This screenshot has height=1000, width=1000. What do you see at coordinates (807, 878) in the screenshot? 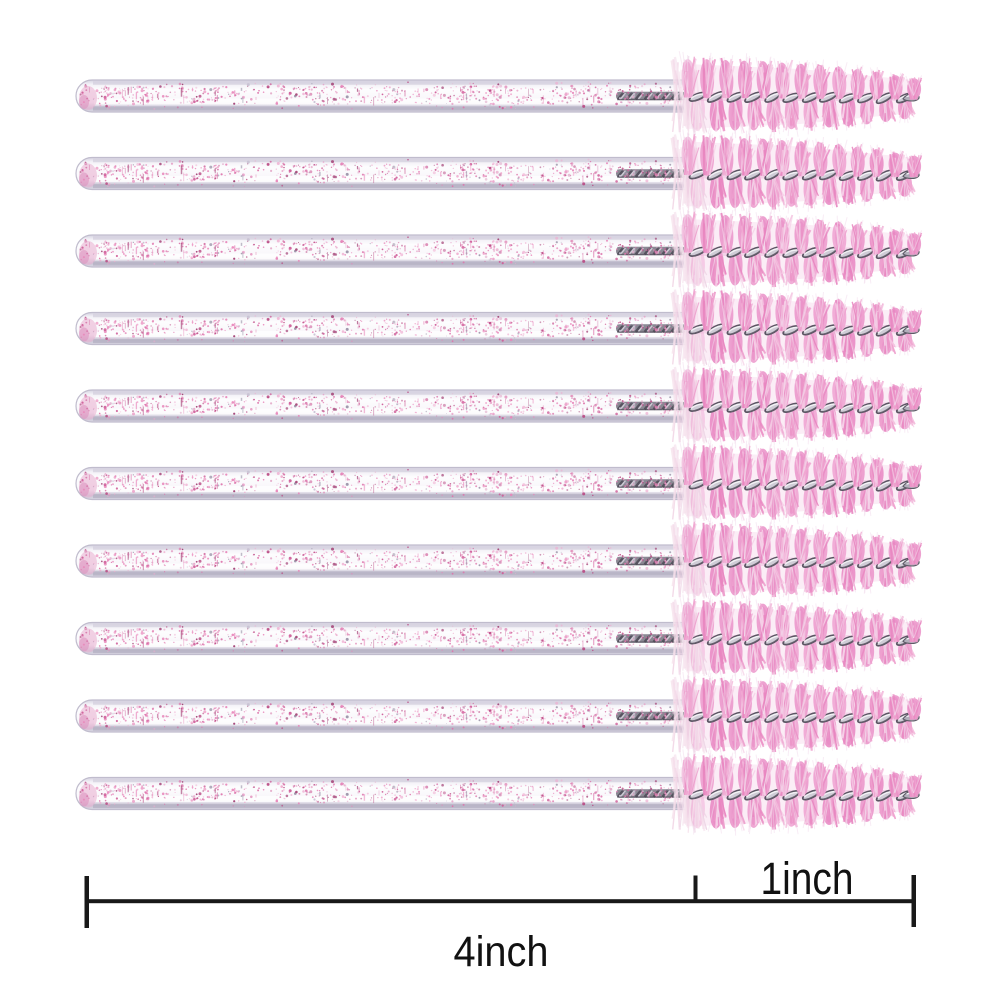
I see `svg-text: 1inch` at bounding box center [807, 878].